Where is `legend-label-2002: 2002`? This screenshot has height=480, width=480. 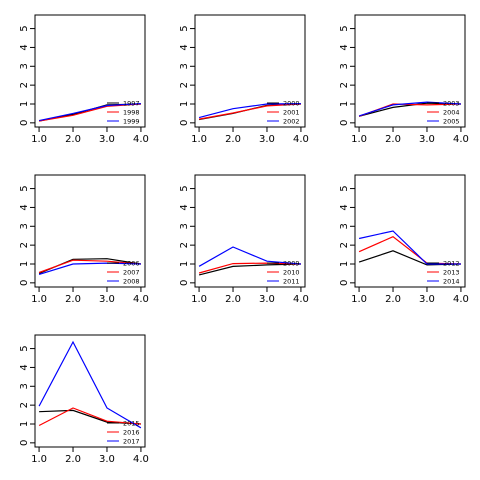
legend-label-2002: 2002 is located at coordinates (291, 121).